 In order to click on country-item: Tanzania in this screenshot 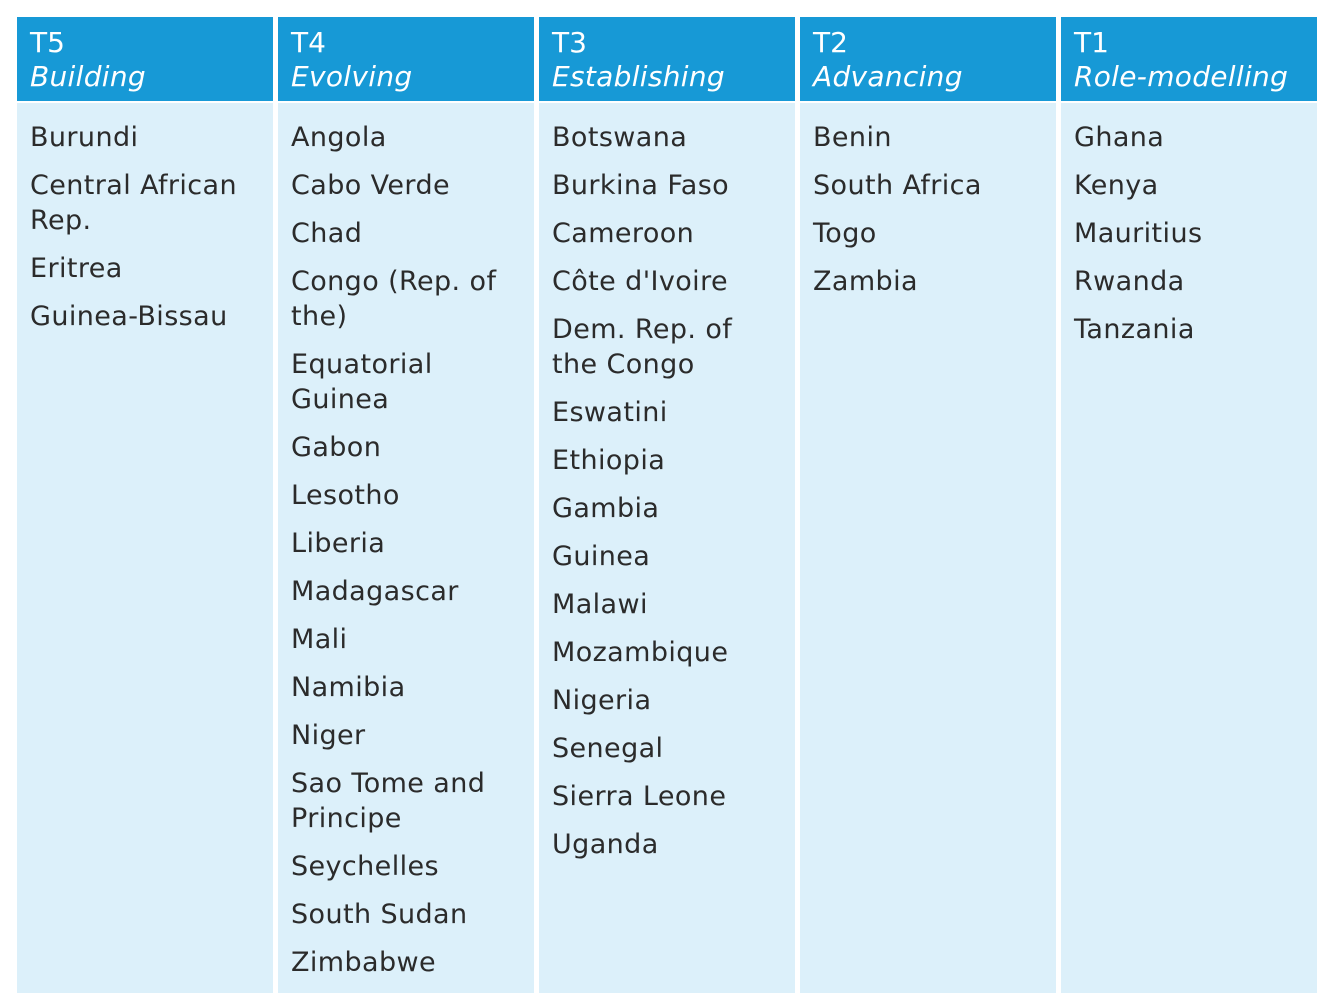, I will do `click(1134, 329)`.